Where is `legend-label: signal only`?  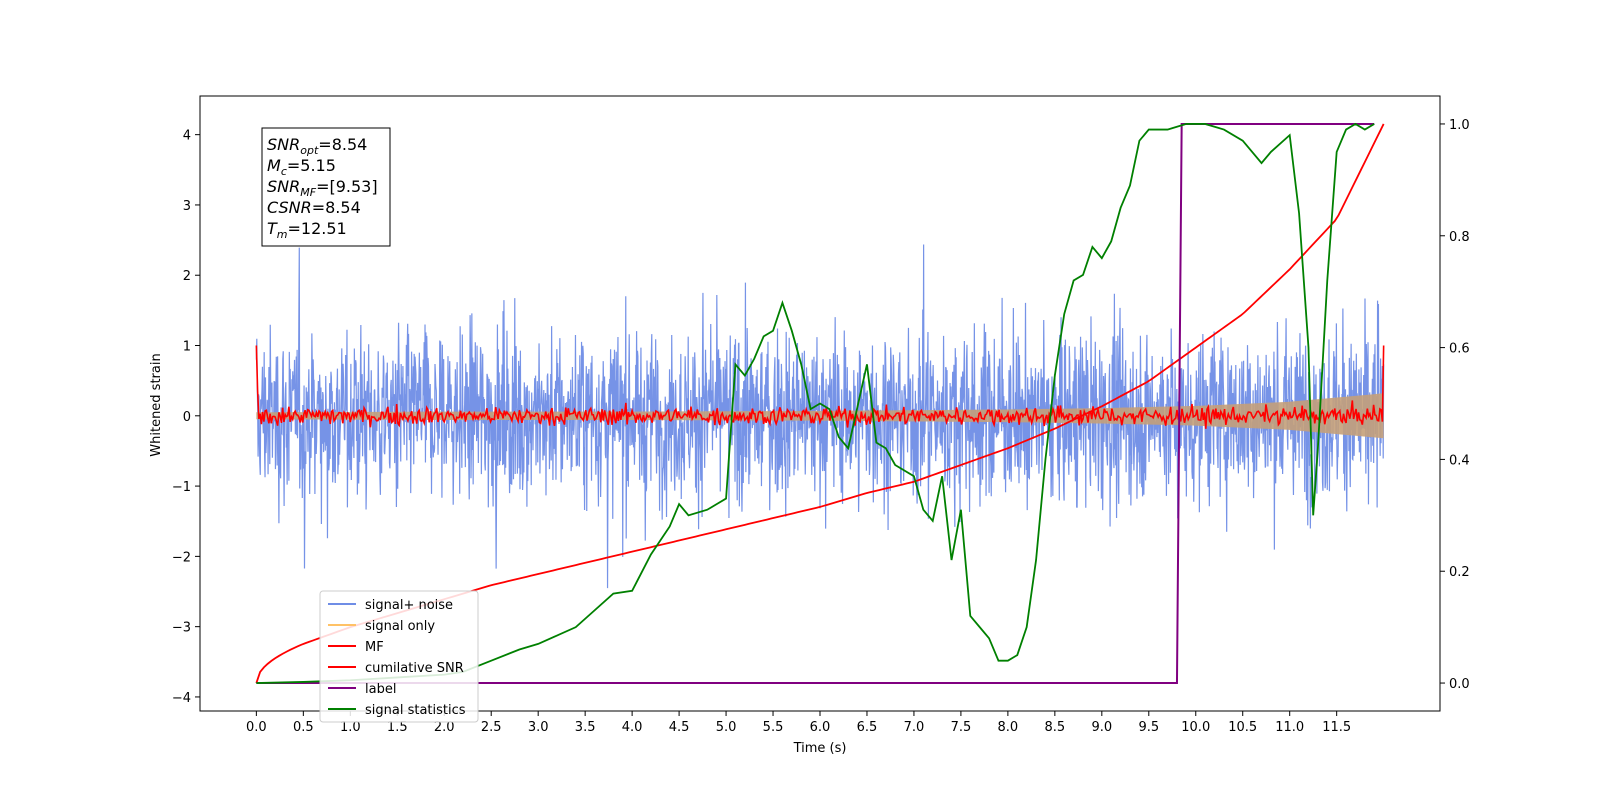 legend-label: signal only is located at coordinates (400, 626).